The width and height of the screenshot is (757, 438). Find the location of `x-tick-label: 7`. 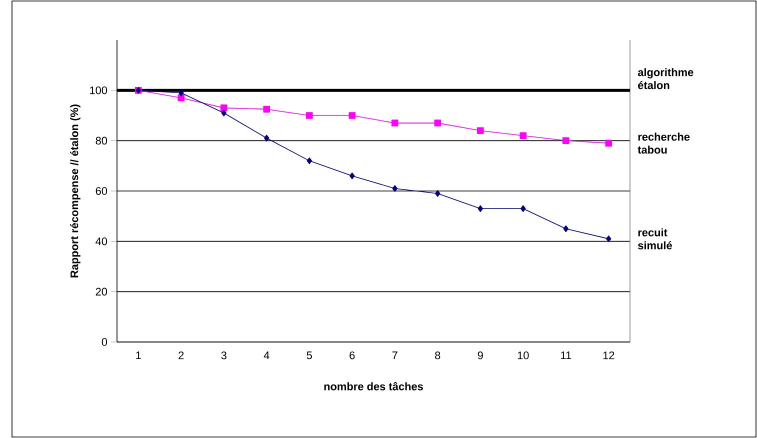

x-tick-label: 7 is located at coordinates (395, 356).